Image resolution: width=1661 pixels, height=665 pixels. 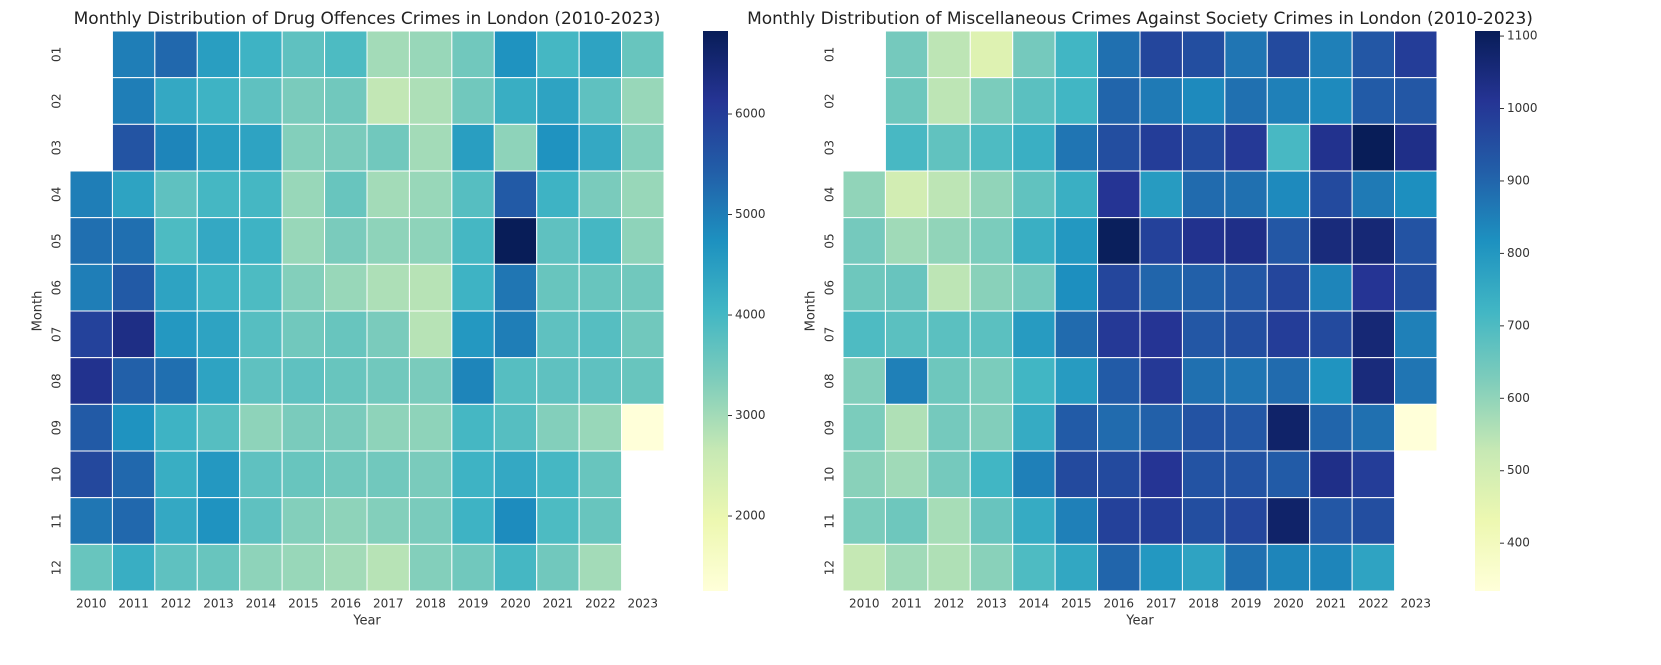 I want to click on y-tick-label: 02, so click(x=57, y=100).